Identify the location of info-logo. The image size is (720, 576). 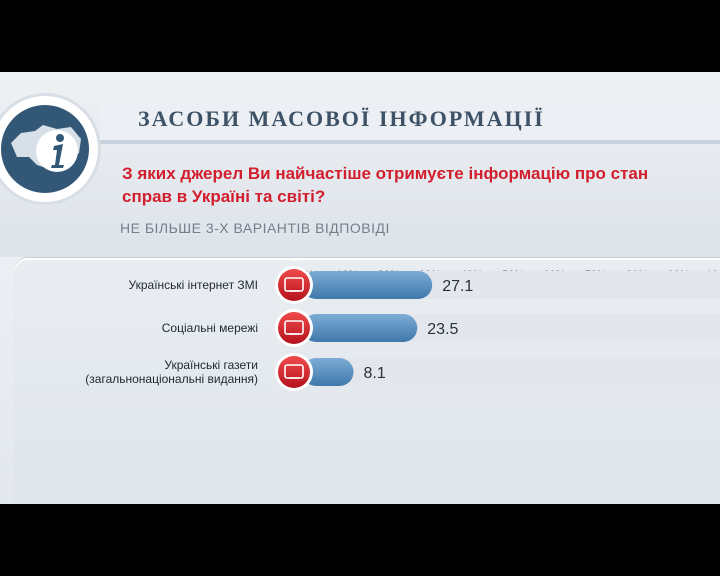
(49, 149).